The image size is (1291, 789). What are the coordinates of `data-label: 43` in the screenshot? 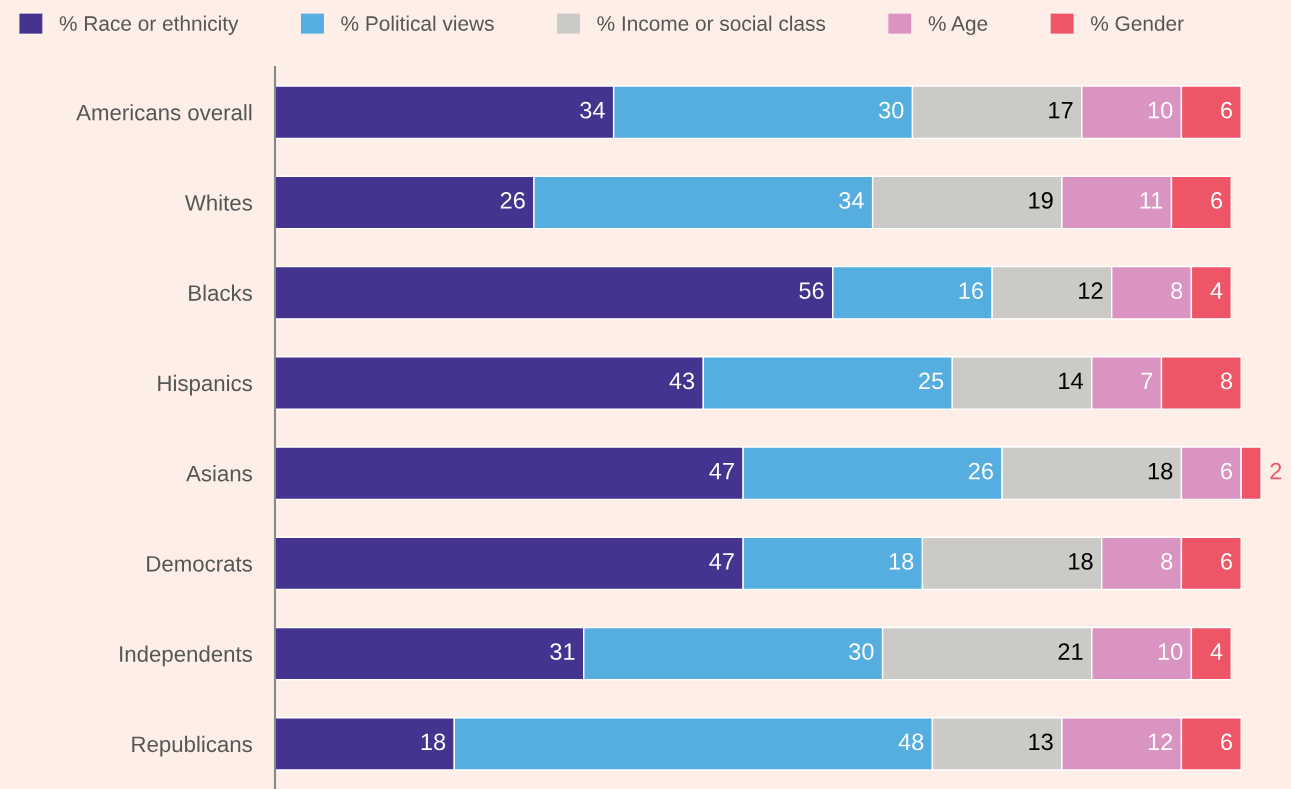 It's located at (682, 381).